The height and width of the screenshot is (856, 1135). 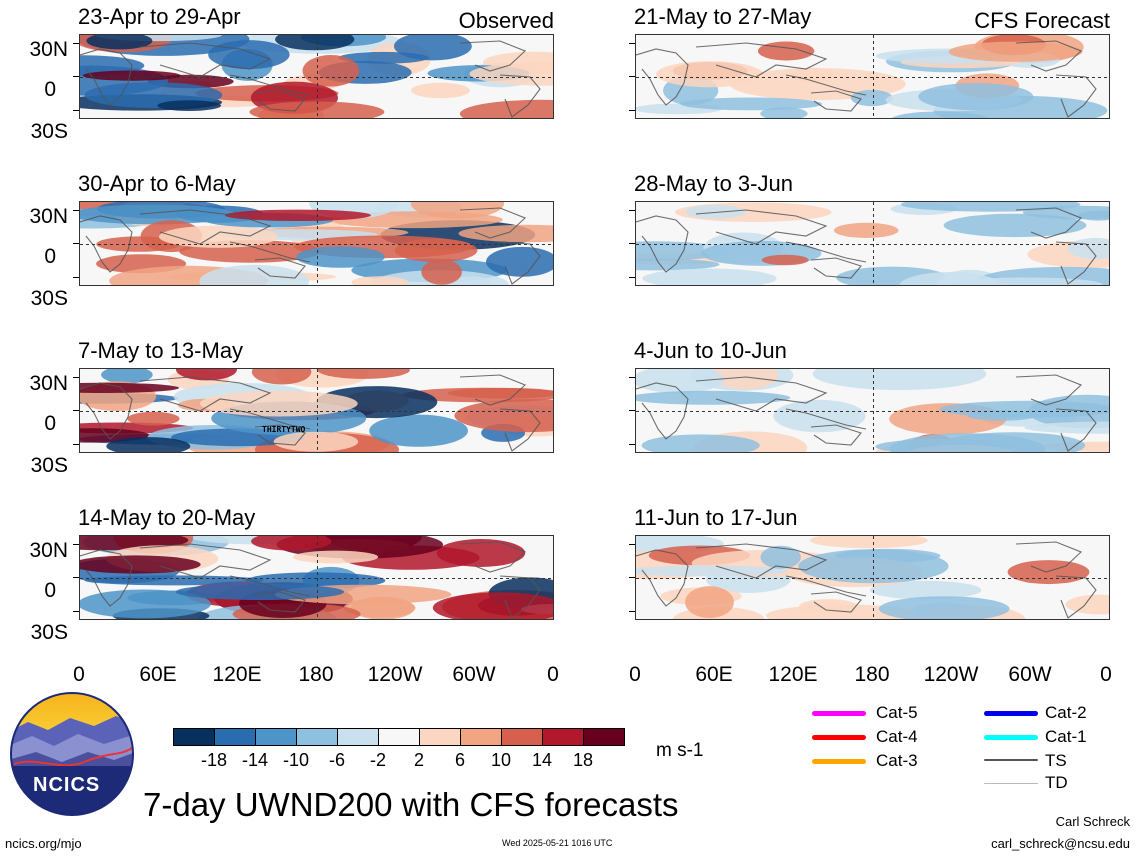 What do you see at coordinates (542, 760) in the screenshot?
I see `colorbar-label: 14` at bounding box center [542, 760].